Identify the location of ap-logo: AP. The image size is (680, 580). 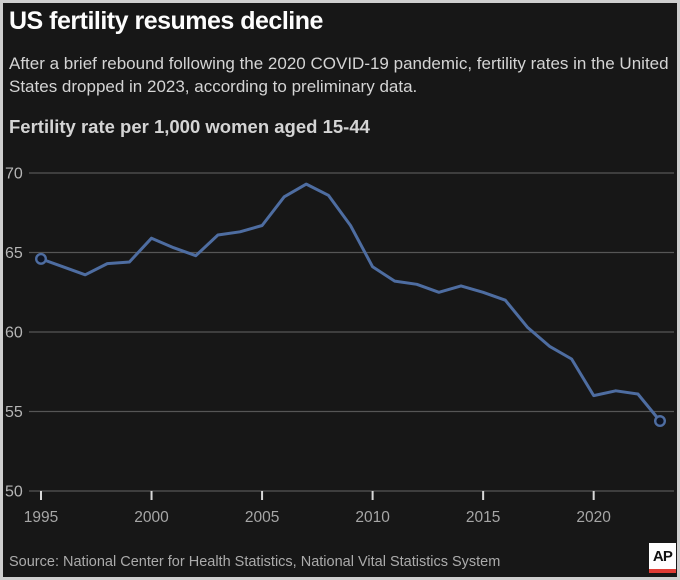
(662, 558).